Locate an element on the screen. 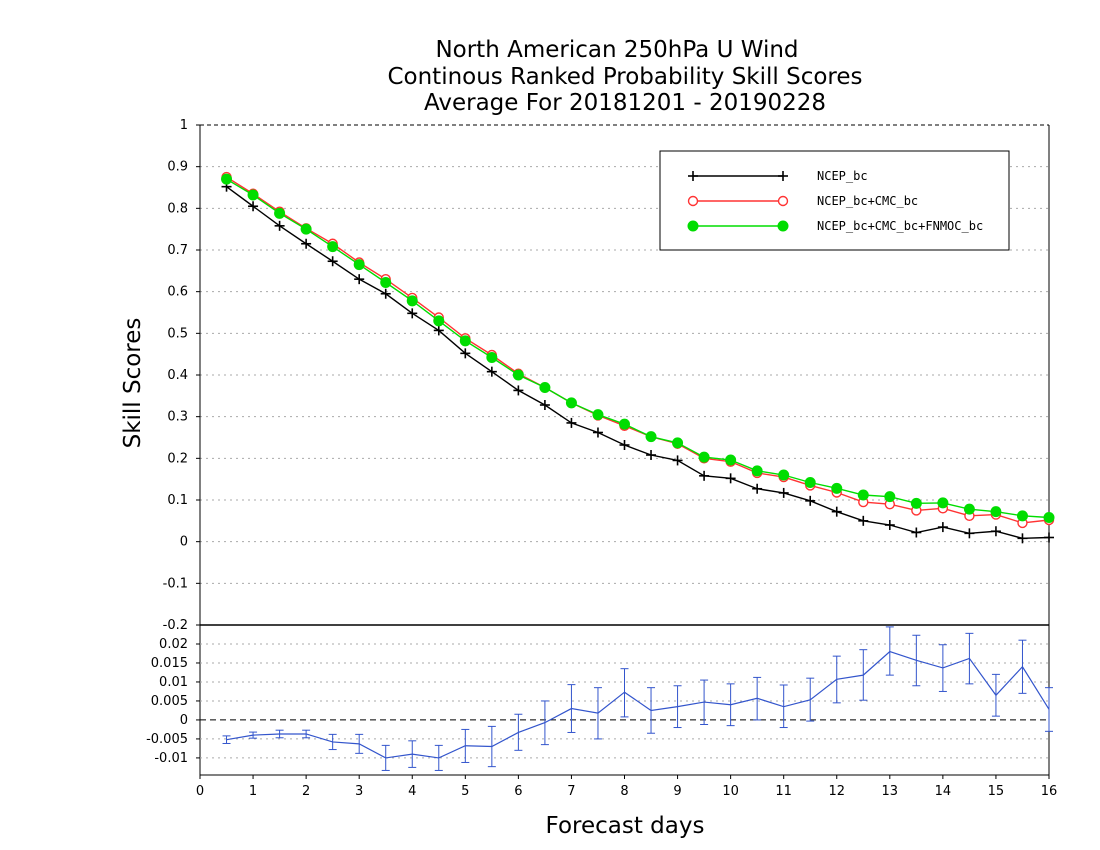  x-tick-label: 4 is located at coordinates (412, 791).